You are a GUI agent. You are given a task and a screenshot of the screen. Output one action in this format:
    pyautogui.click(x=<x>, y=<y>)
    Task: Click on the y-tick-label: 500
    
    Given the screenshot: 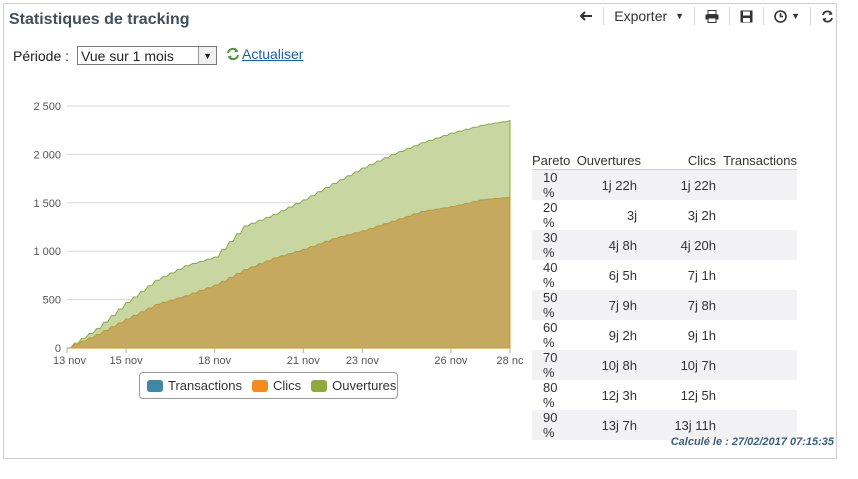 What is the action you would take?
    pyautogui.click(x=52, y=301)
    